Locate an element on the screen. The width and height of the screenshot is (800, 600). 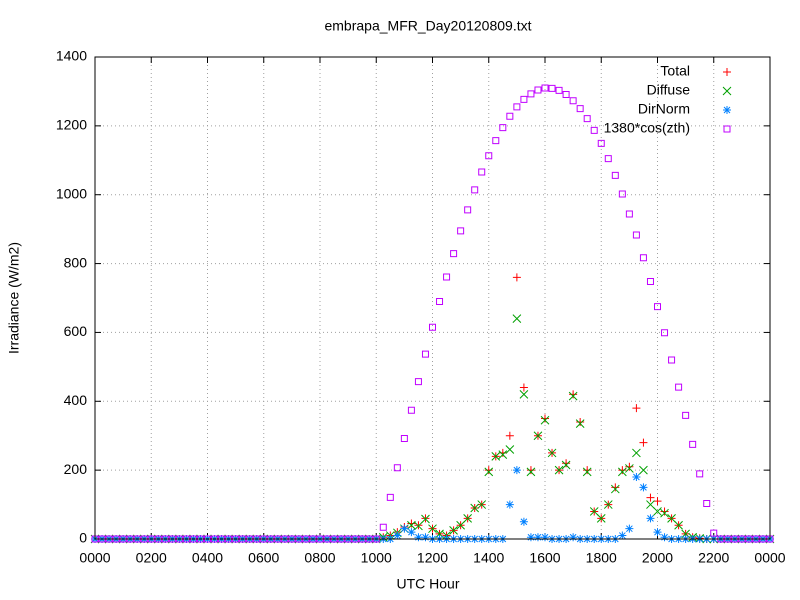
y-tick-label: 200 is located at coordinates (76, 469).